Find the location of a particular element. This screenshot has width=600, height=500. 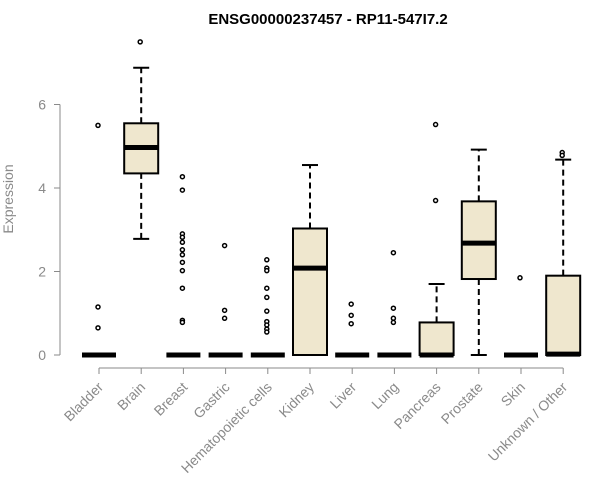

x-tick-label: Prostate is located at coordinates (462, 403).